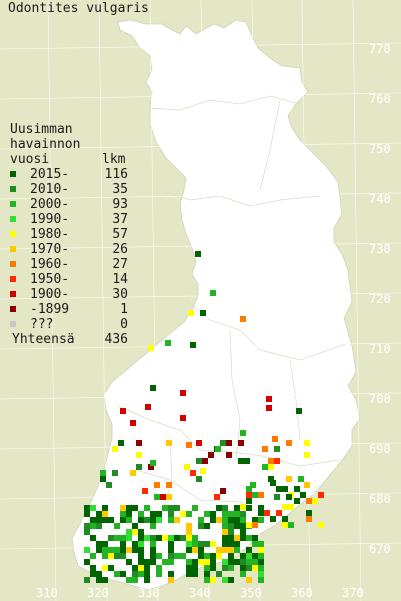  Describe the element at coordinates (120, 279) in the screenshot. I see `legend-row-count: 14` at that location.